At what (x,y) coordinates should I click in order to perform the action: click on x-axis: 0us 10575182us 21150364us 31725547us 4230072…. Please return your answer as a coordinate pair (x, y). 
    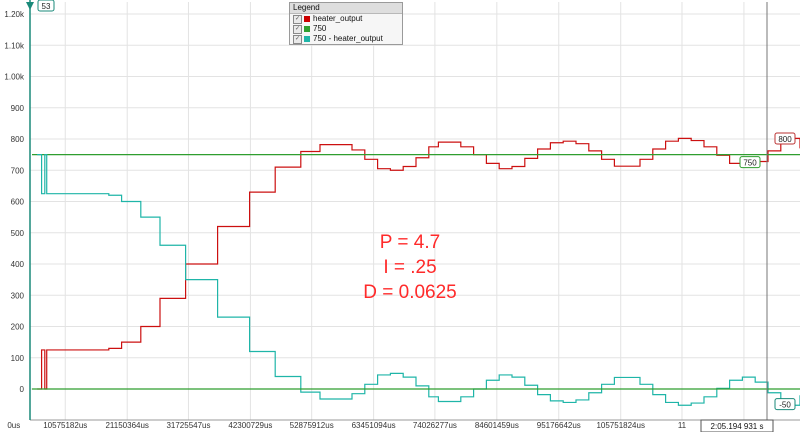
    Looking at the image, I should click on (403, 424).